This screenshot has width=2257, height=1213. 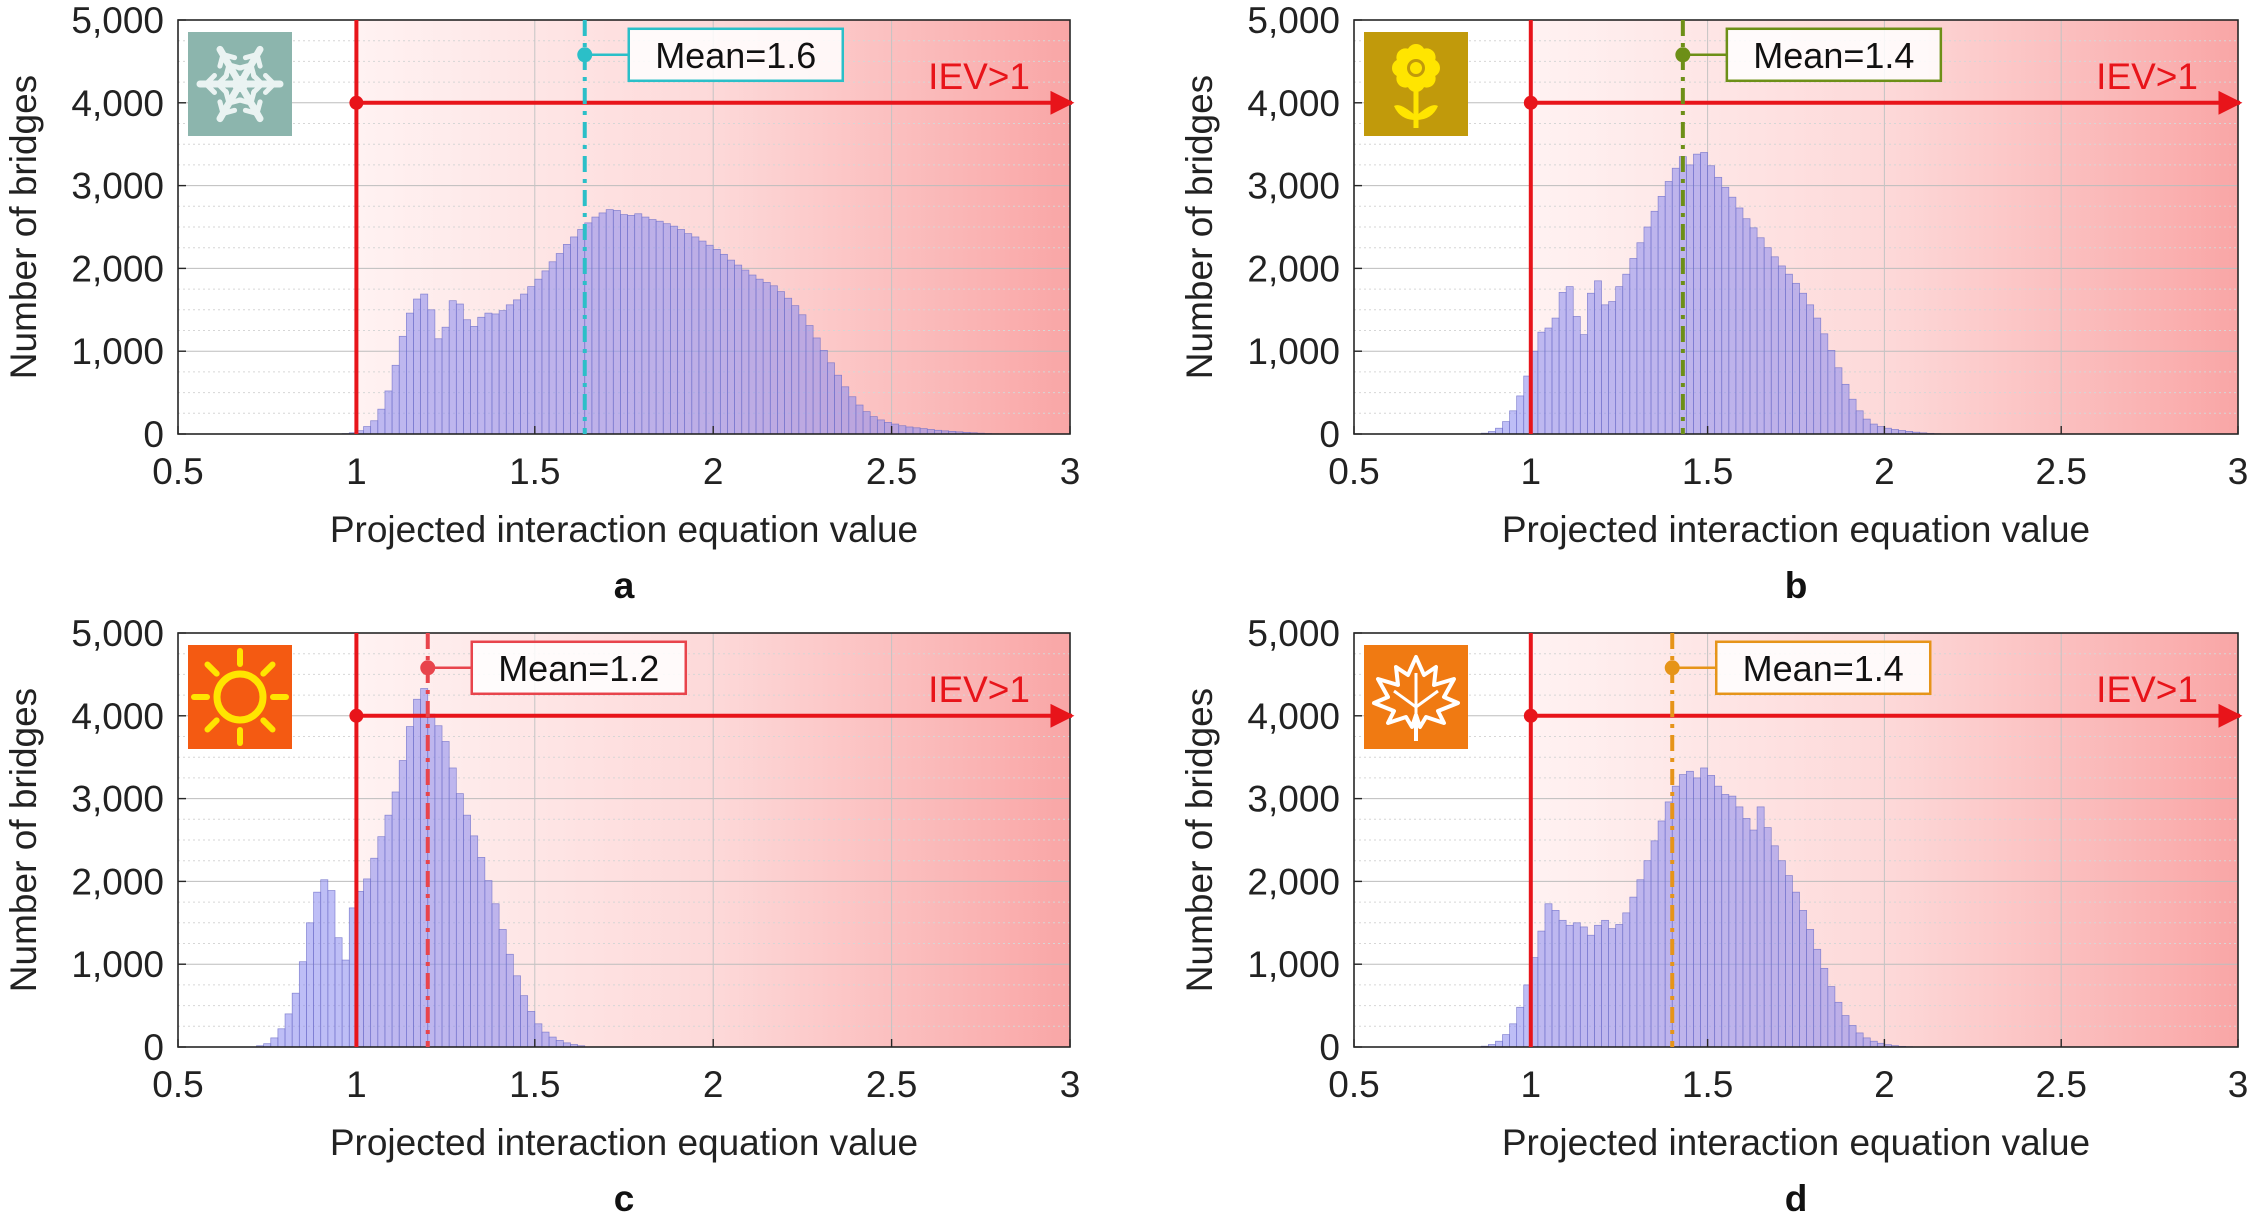 I want to click on y-tick-label: 1,000, so click(x=117, y=964).